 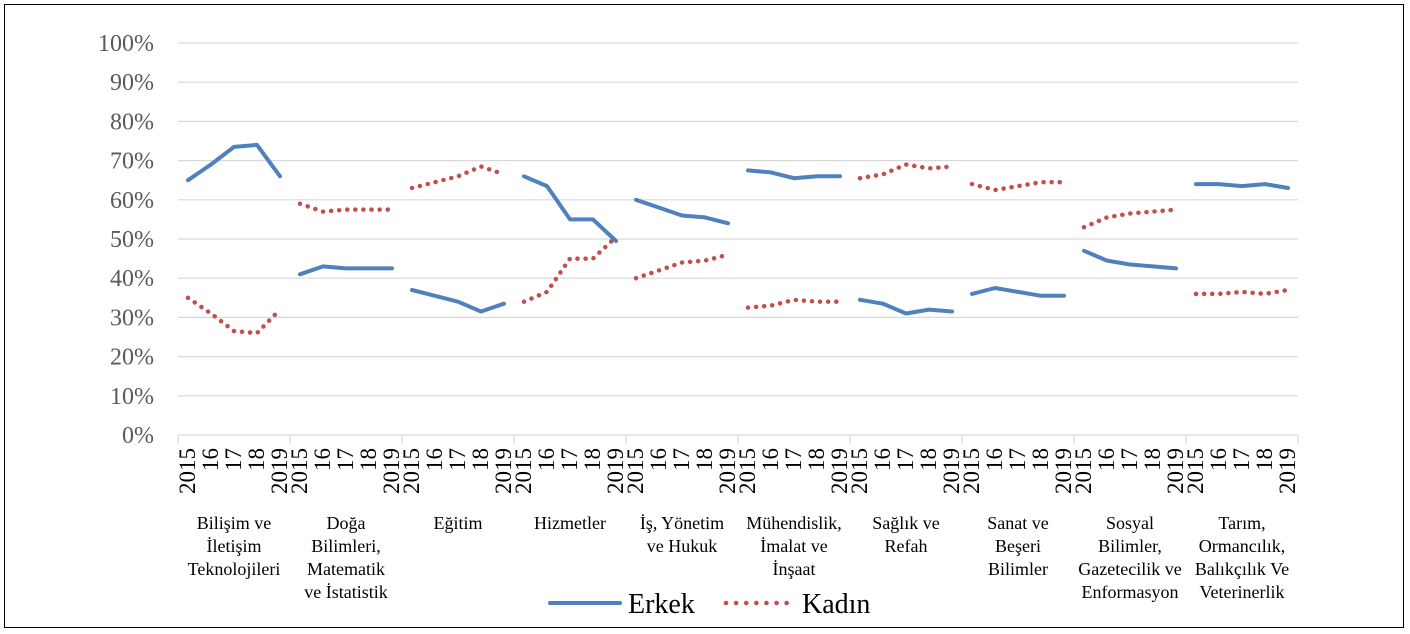 I want to click on category-label: Bilişim ve İletişim Teknolojileri, so click(x=234, y=546).